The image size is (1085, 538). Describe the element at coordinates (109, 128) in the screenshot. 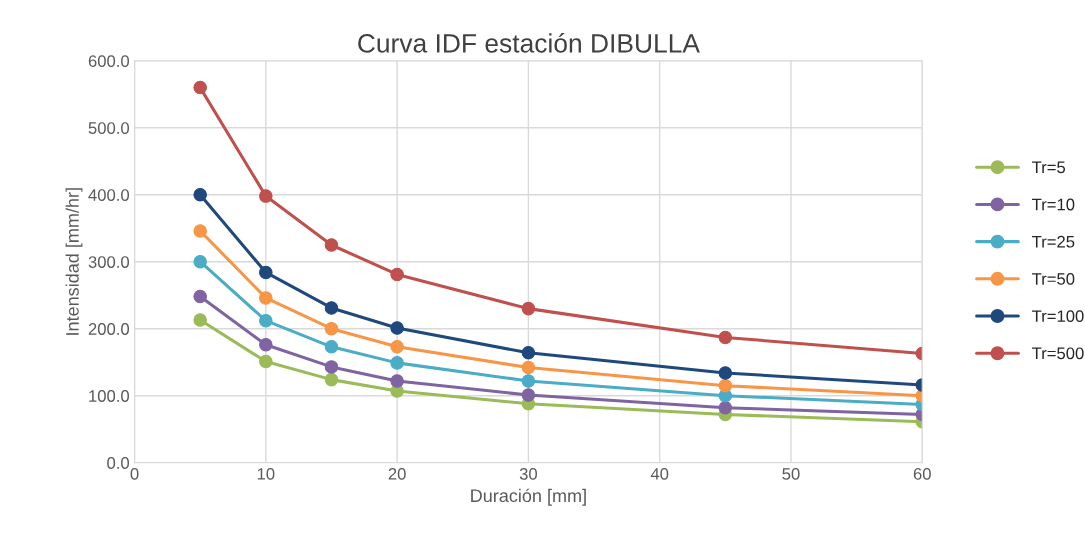

I see `y-tick-label: 500.0` at that location.